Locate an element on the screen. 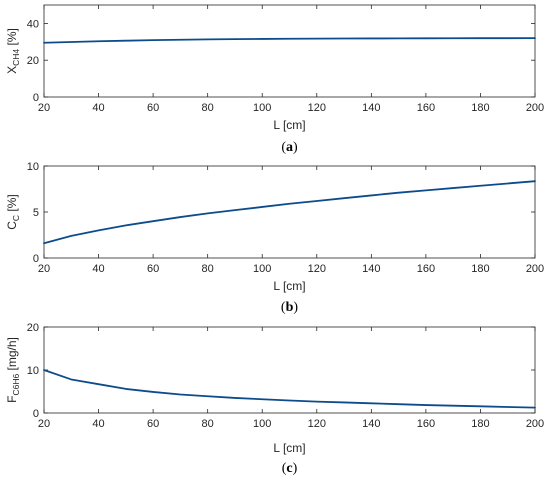  panel-caption: (a) is located at coordinates (289, 147).